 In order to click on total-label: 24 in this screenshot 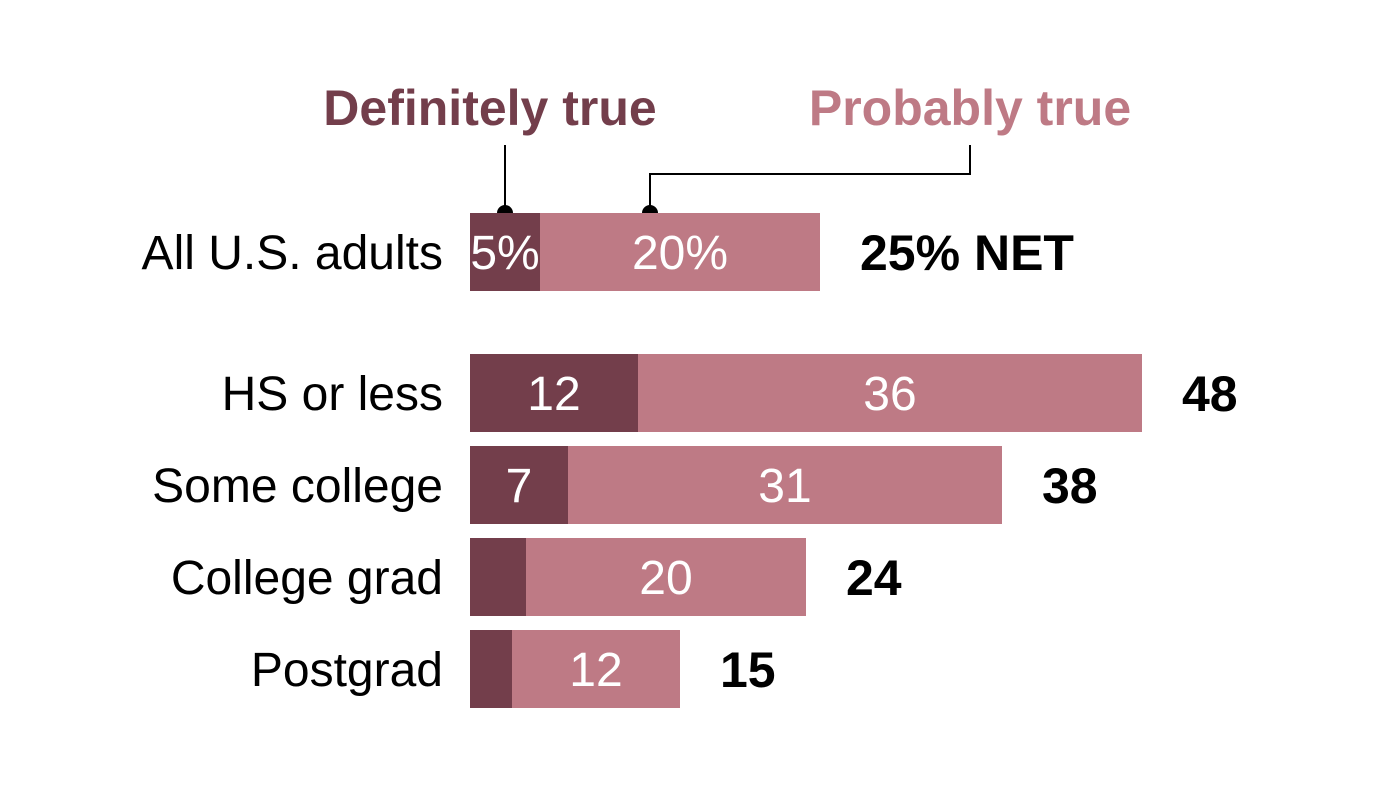, I will do `click(874, 578)`.